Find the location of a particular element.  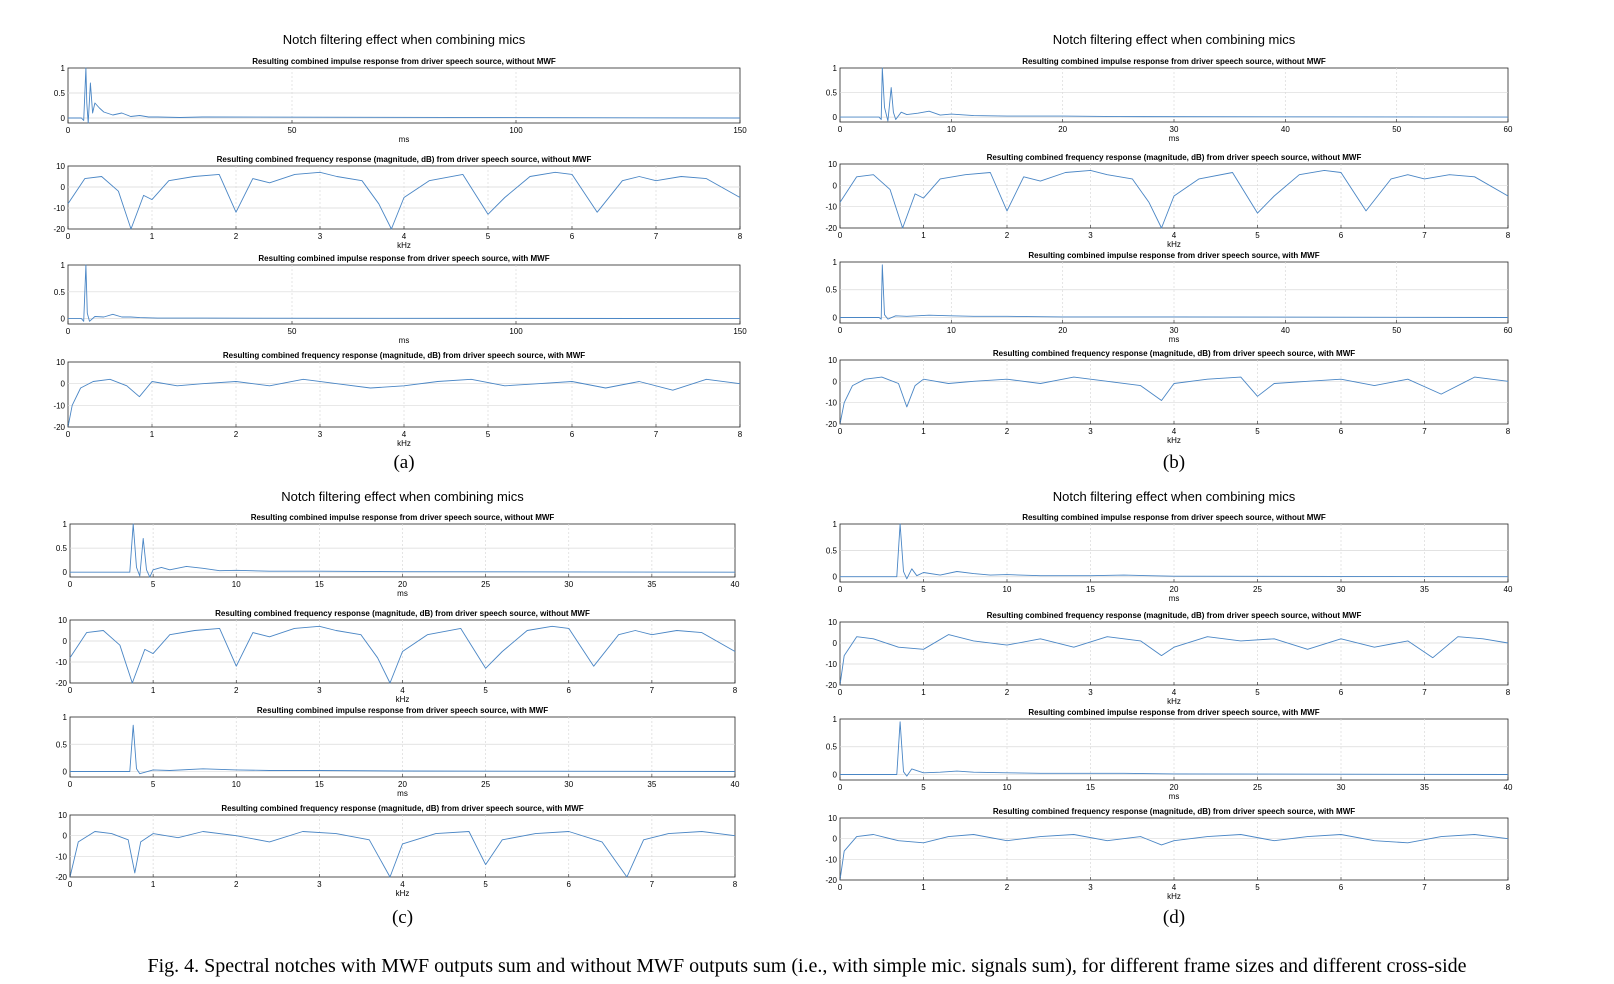

x-tick-label: 20 is located at coordinates (1062, 330).